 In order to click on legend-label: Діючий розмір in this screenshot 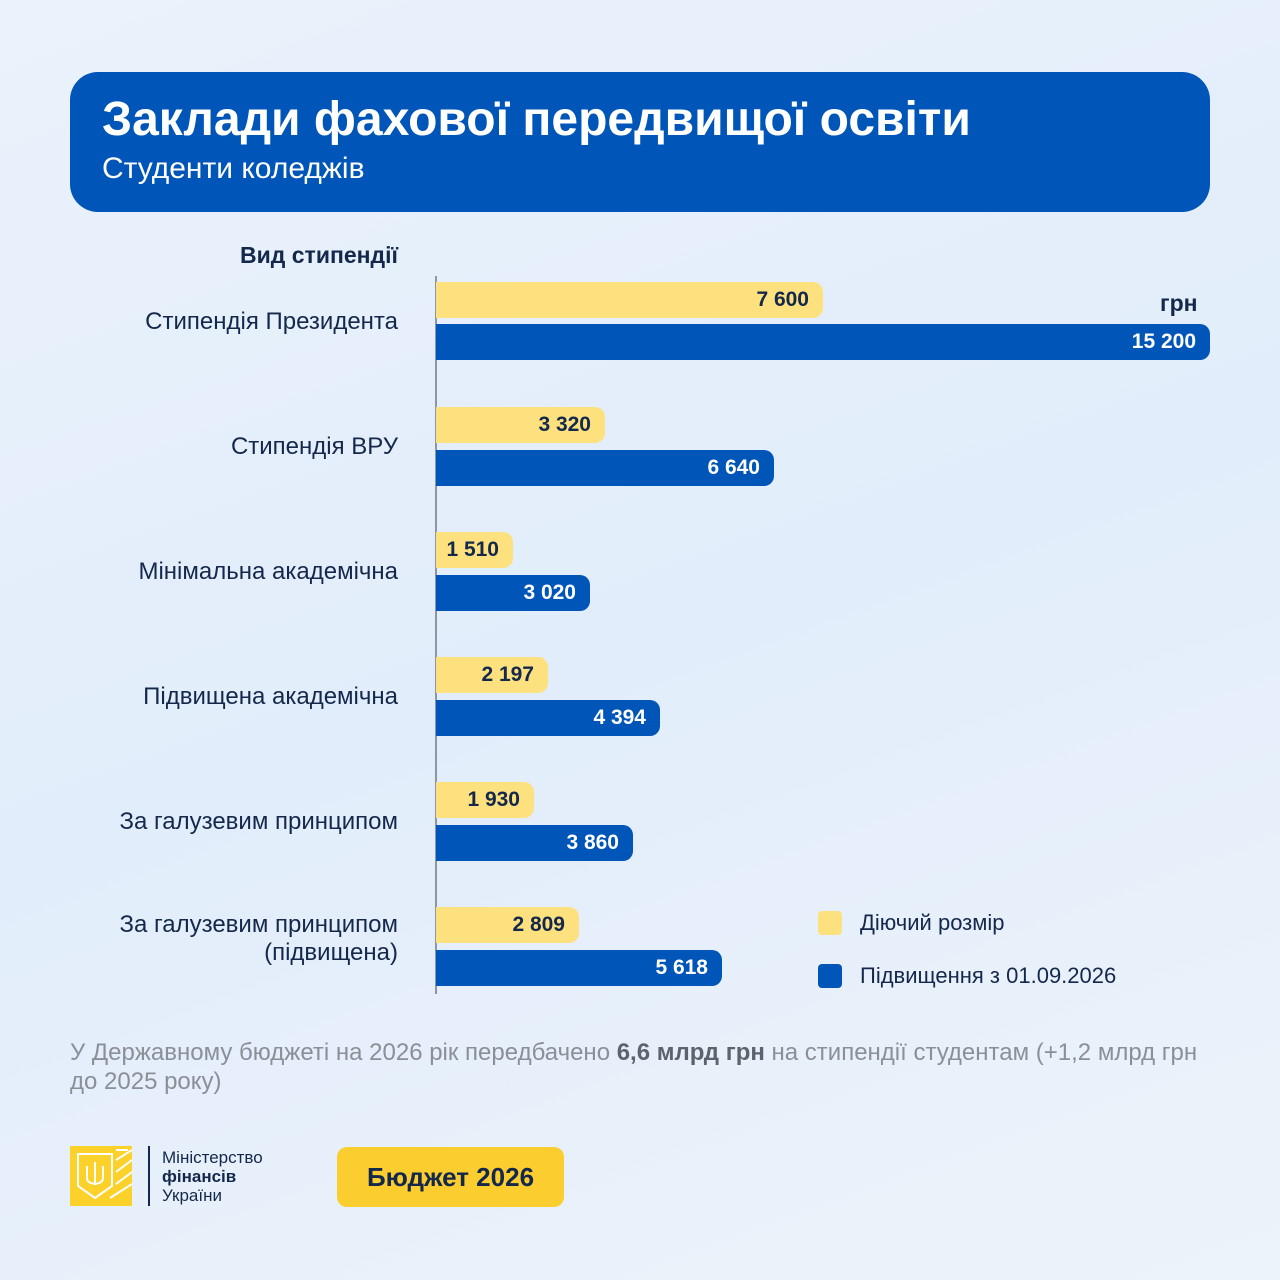, I will do `click(932, 922)`.